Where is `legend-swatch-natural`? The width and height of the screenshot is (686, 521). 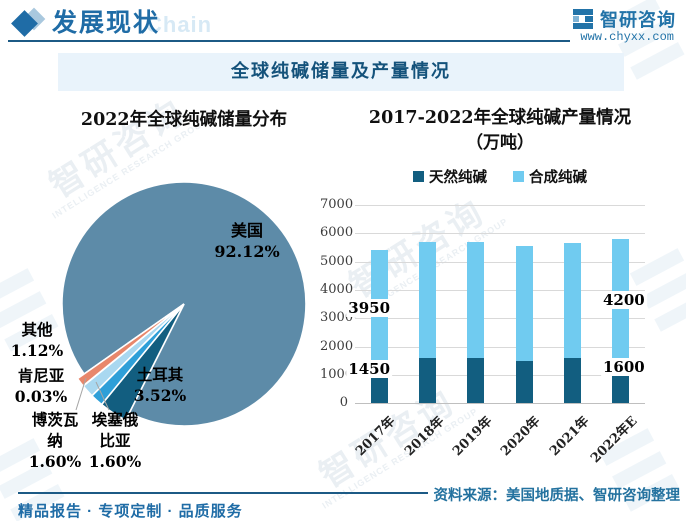
legend-swatch-natural is located at coordinates (418, 176).